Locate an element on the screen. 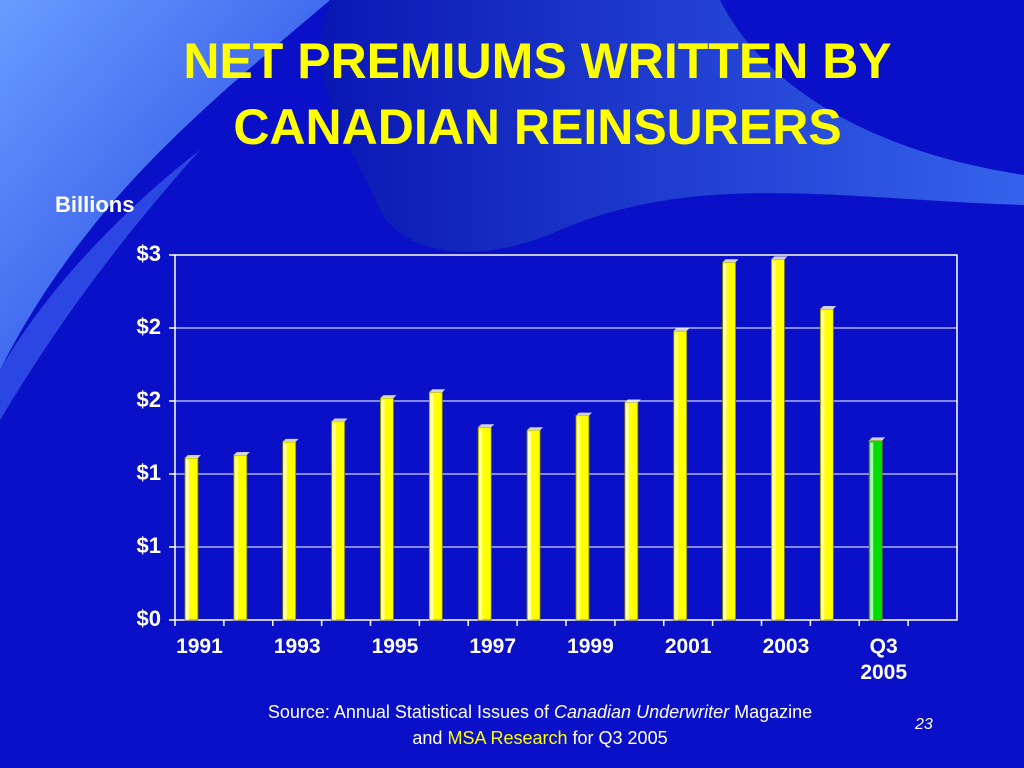 This screenshot has width=1024, height=768. x-tick-label: 2003 is located at coordinates (786, 646).